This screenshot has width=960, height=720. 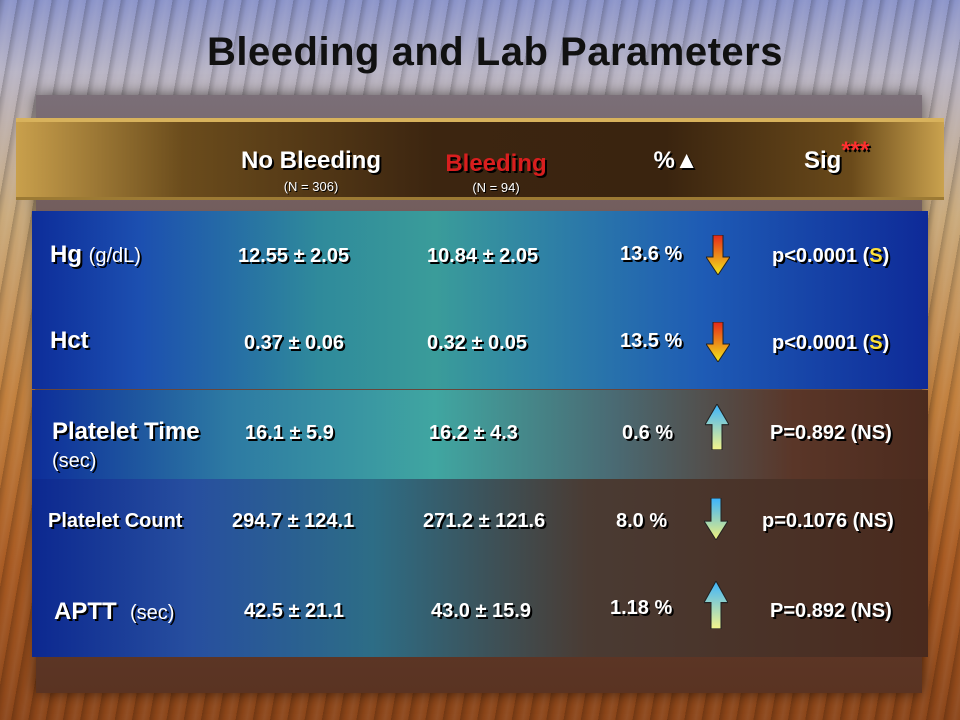 I want to click on row-label: Hg (g/dL), so click(x=95, y=255).